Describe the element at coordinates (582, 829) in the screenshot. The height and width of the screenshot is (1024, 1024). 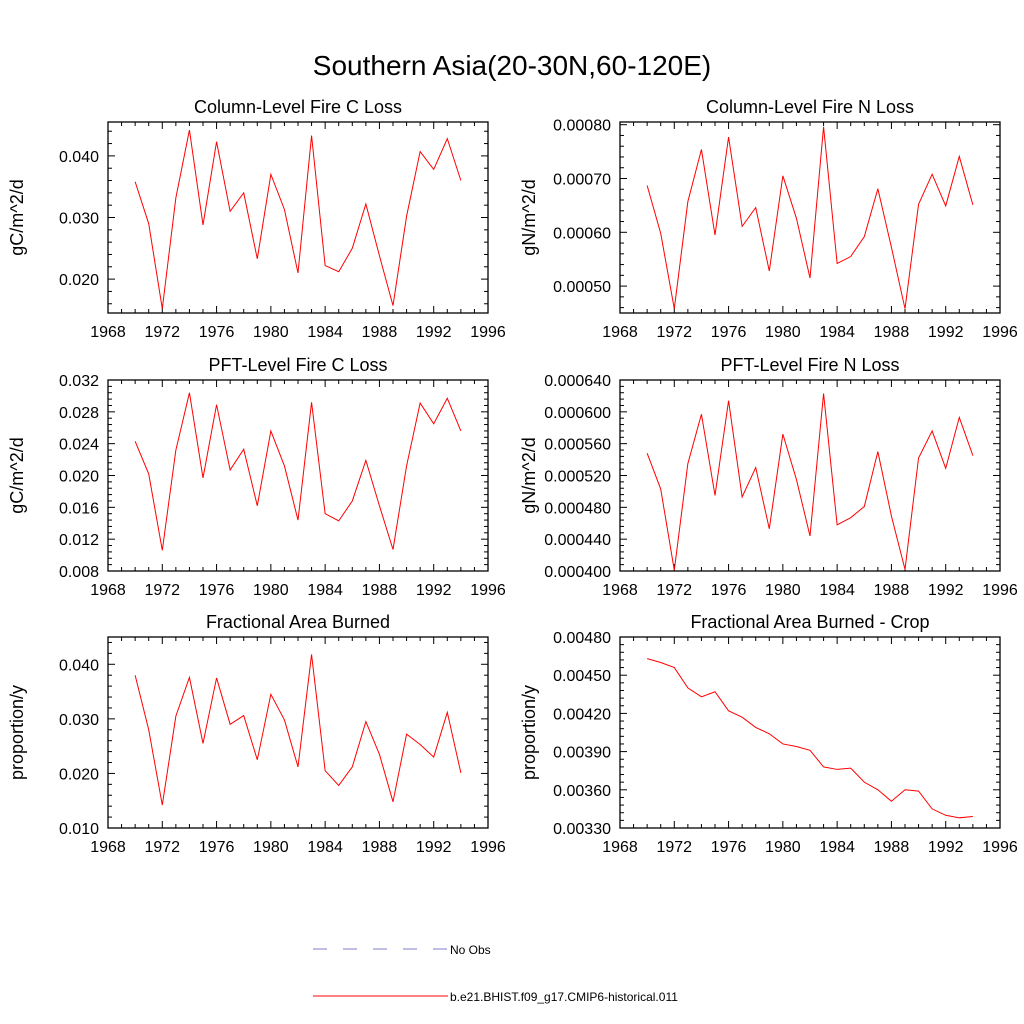
I see `y-tick-label: 0.00330` at that location.